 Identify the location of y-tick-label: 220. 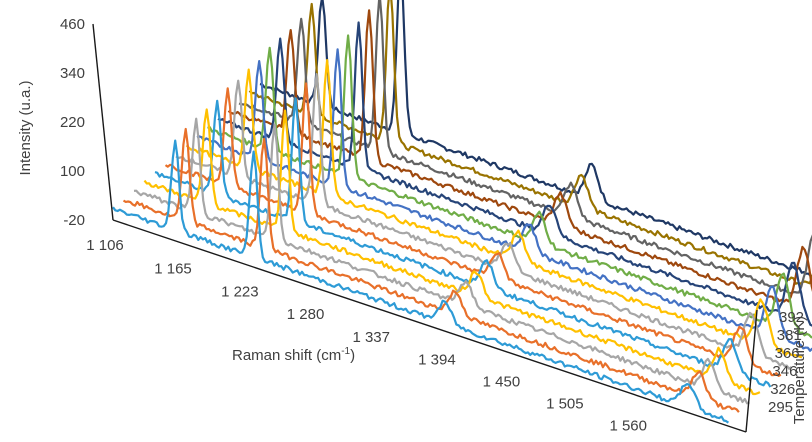
(72, 122).